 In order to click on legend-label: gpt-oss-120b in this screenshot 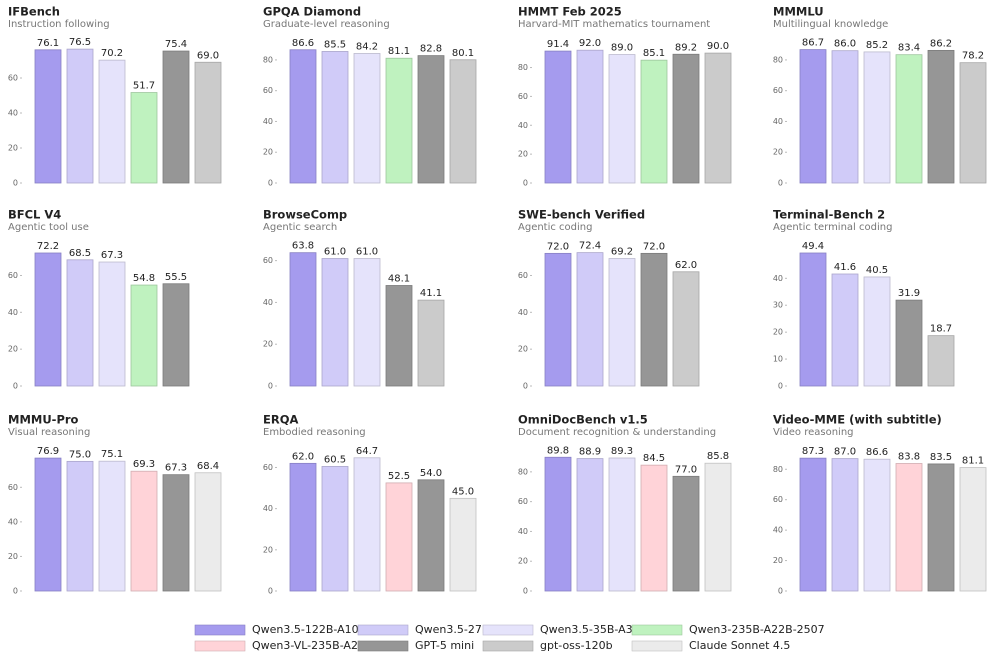, I will do `click(576, 645)`.